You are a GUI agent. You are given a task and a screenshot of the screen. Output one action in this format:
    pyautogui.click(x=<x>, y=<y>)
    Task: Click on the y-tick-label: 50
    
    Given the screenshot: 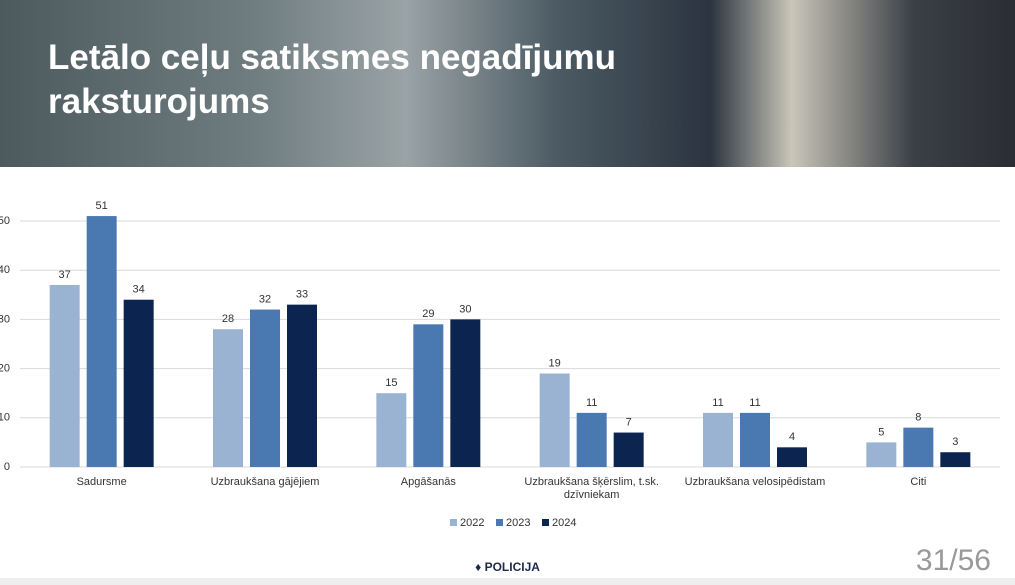 What is the action you would take?
    pyautogui.click(x=5, y=221)
    